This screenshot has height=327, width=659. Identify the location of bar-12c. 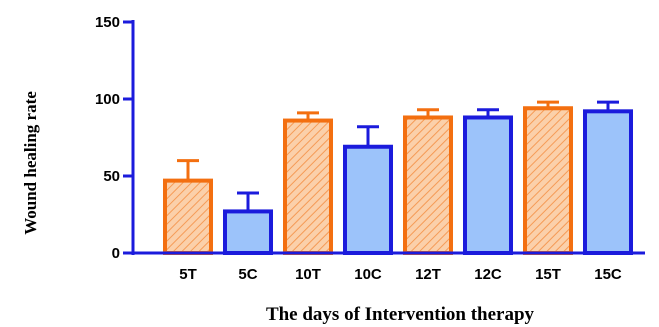
(488, 185).